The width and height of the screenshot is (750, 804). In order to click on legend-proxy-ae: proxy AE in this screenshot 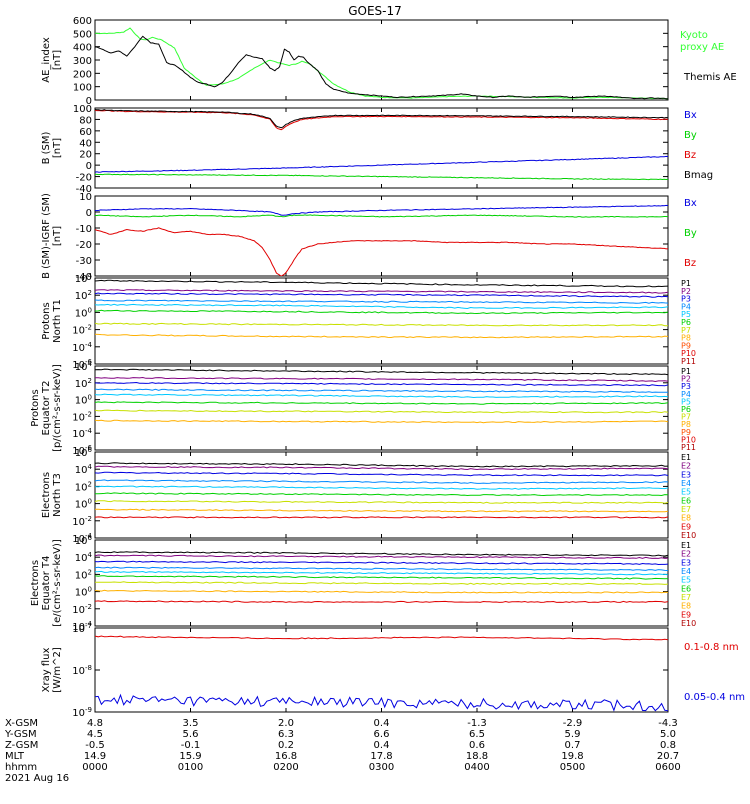, I will do `click(702, 47)`.